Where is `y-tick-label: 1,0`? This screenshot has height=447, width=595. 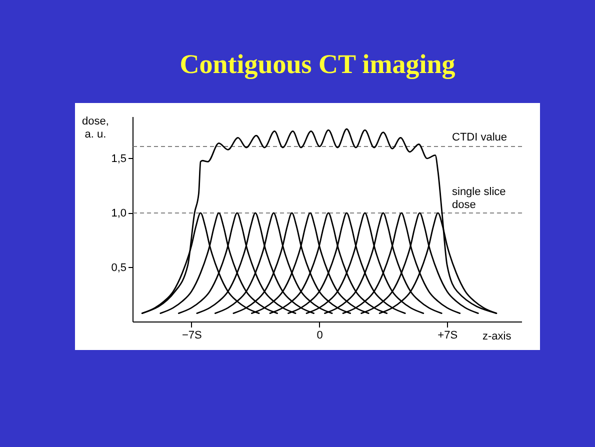
y-tick-label: 1,0 is located at coordinates (118, 213).